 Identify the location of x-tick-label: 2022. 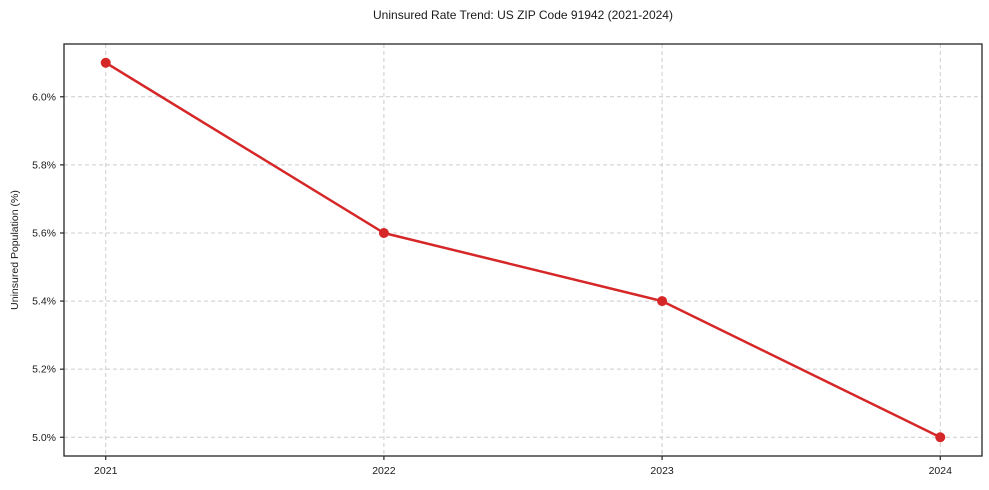
(384, 471).